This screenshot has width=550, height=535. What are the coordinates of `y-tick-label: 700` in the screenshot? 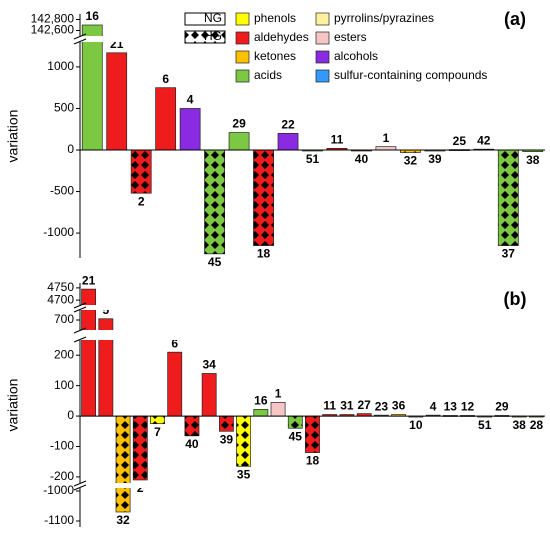 It's located at (64, 319).